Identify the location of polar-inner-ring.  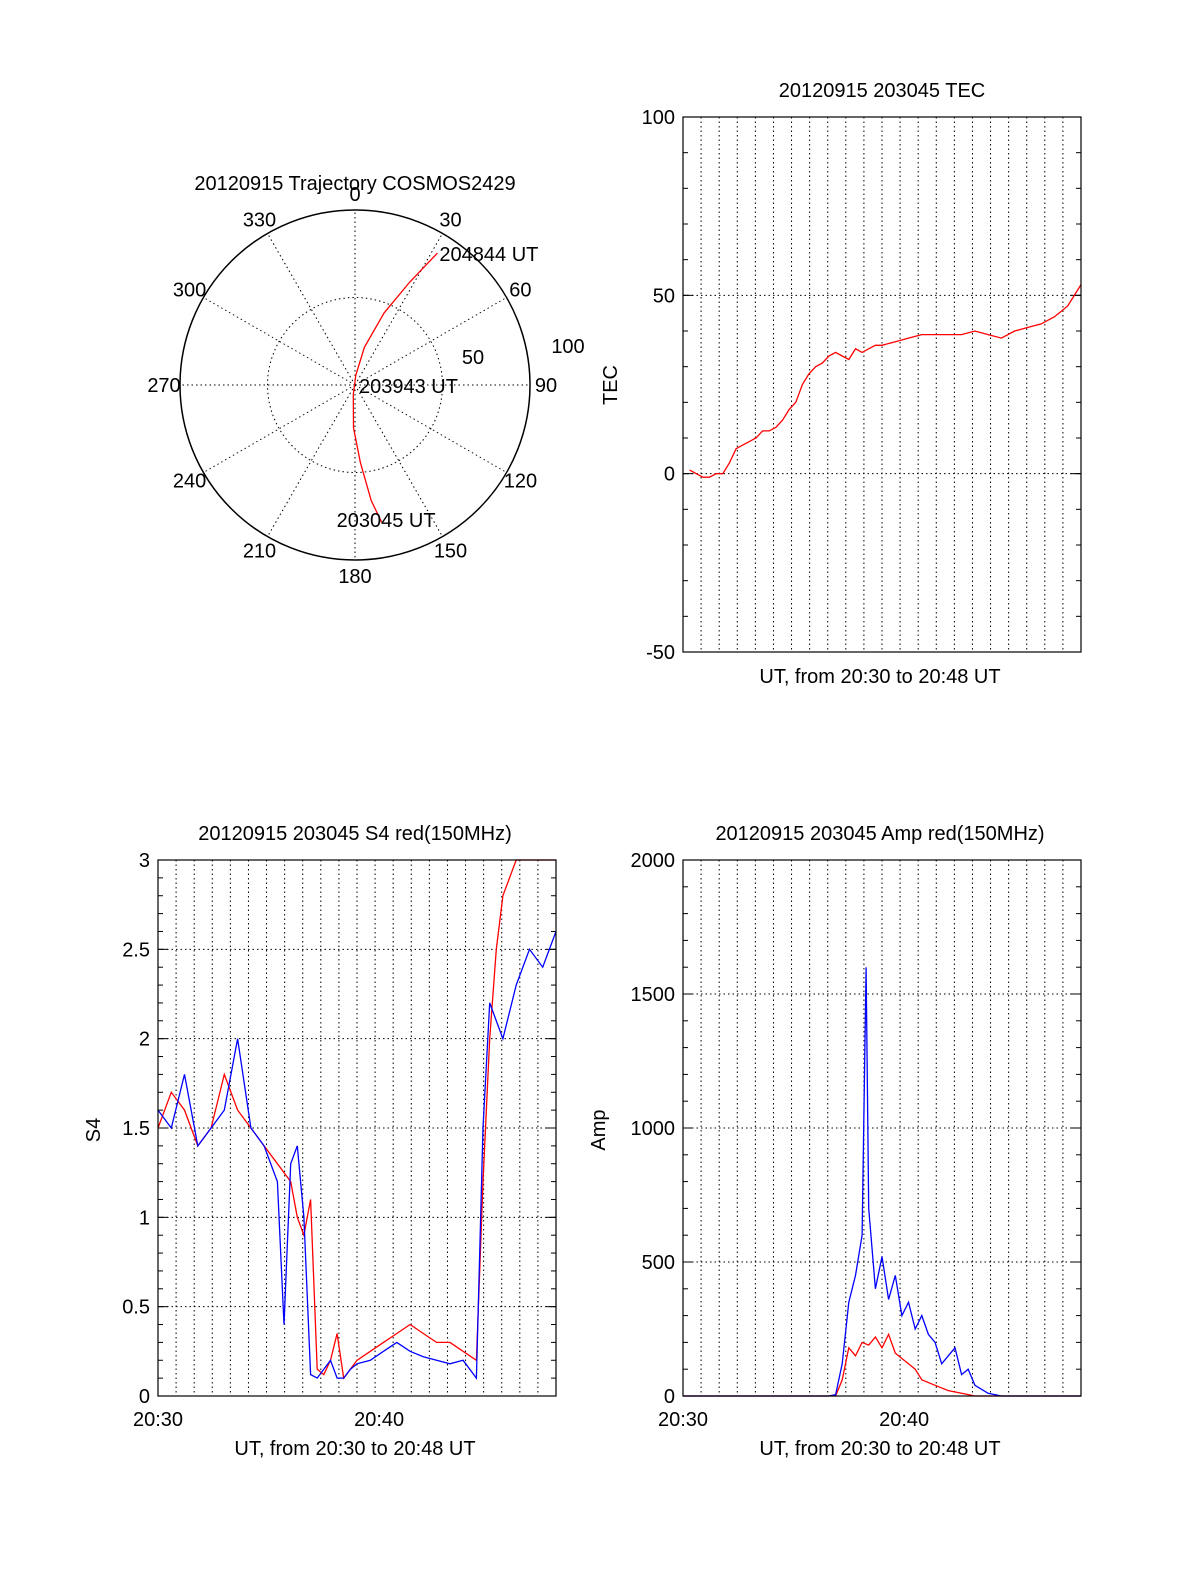
(355, 385).